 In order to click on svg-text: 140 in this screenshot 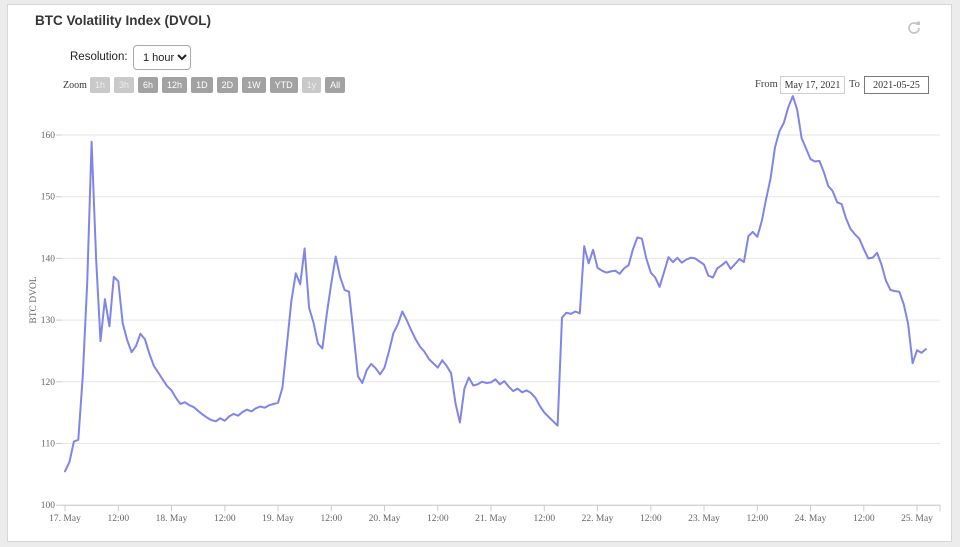, I will do `click(48, 259)`.